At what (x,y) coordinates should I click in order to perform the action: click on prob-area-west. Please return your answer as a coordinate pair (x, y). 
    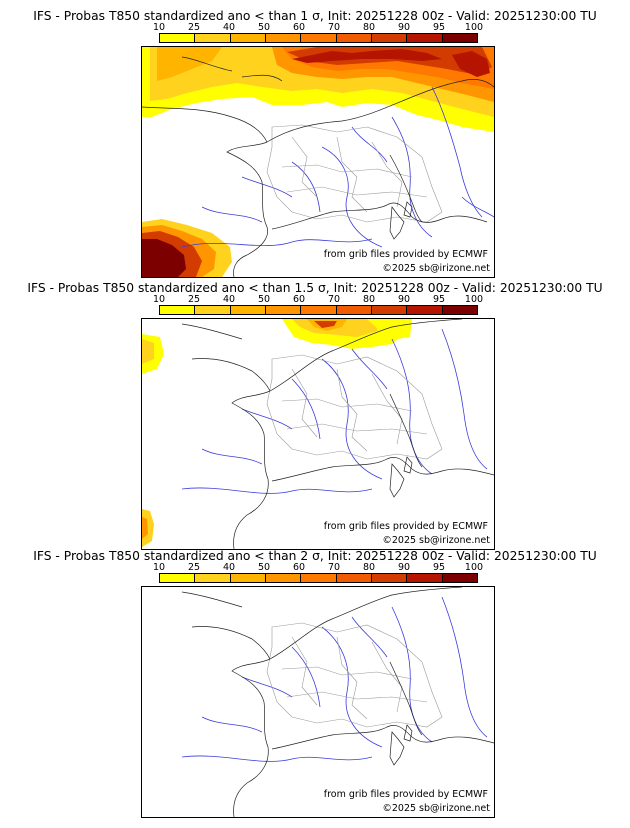
    Looking at the image, I should click on (148, 351).